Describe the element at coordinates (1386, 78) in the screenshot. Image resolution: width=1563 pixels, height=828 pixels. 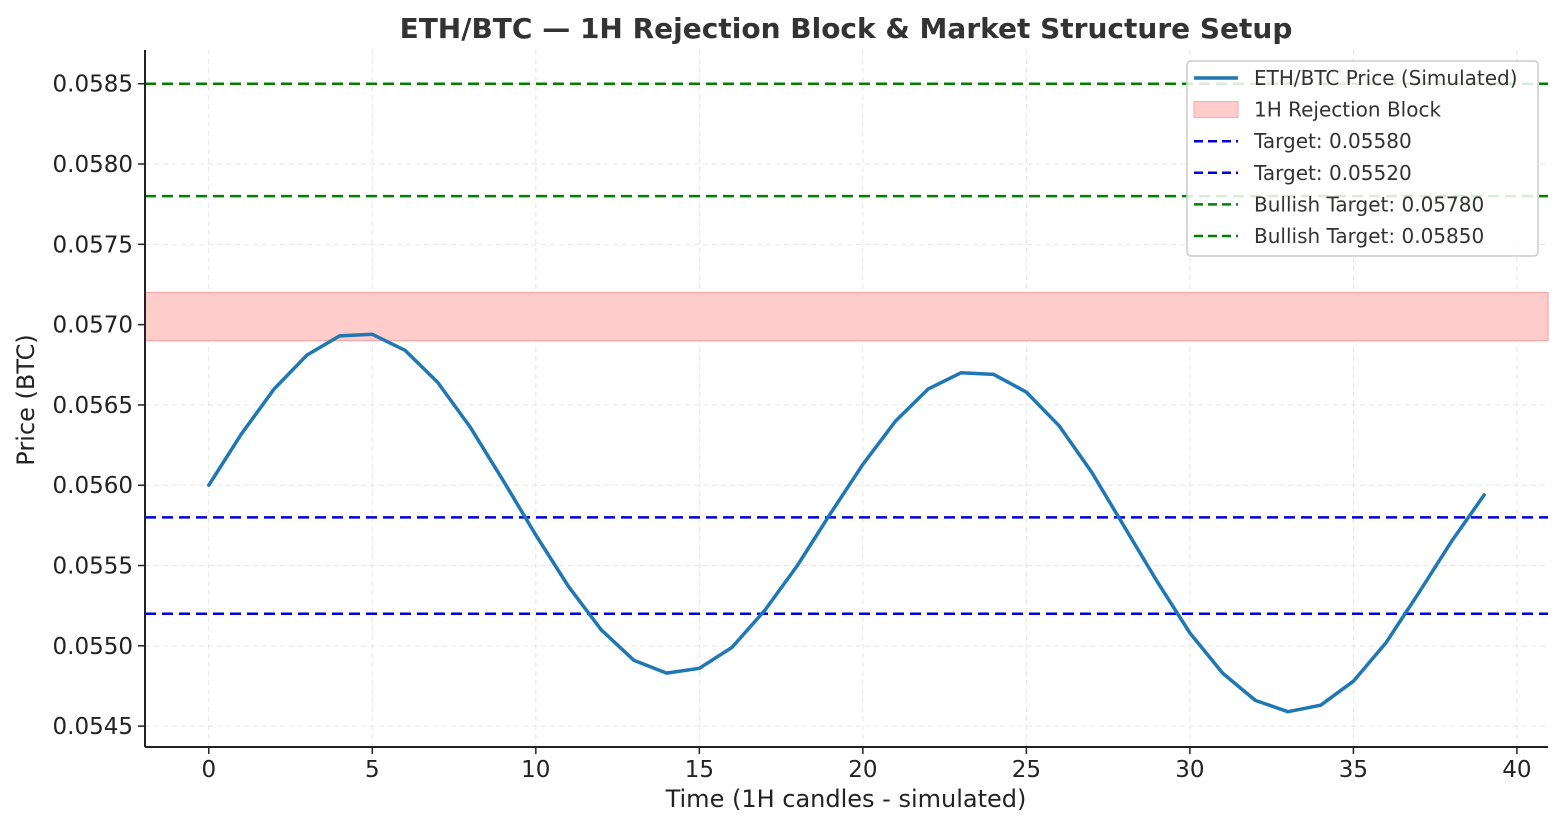
I see `legend-label: ETH/BTC Price (Simulated)` at that location.